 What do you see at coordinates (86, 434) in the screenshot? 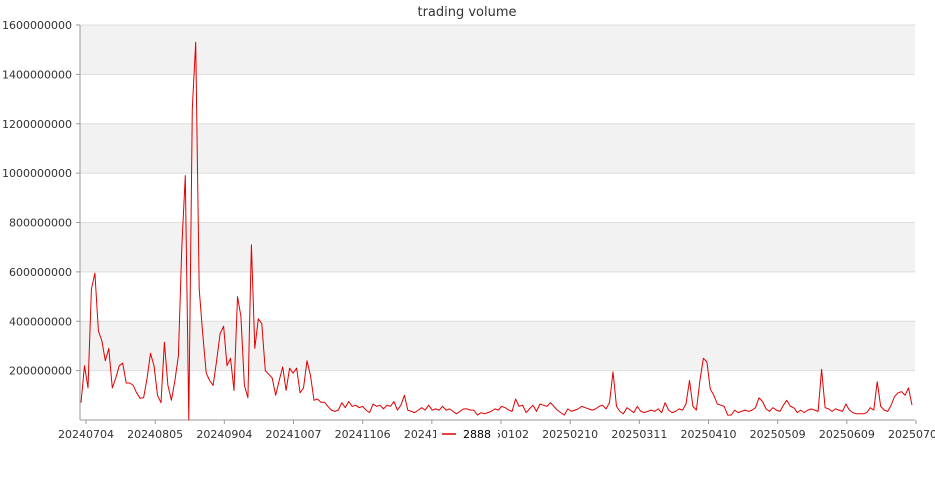
I see `x-tick-label: 20240704` at bounding box center [86, 434].